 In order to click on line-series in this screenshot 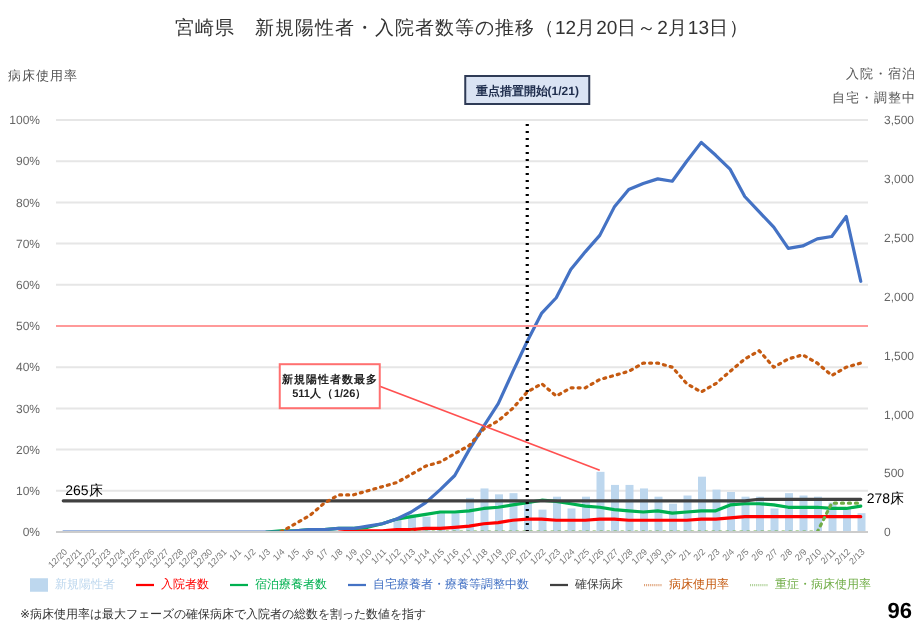, I will do `click(600, 523)`.